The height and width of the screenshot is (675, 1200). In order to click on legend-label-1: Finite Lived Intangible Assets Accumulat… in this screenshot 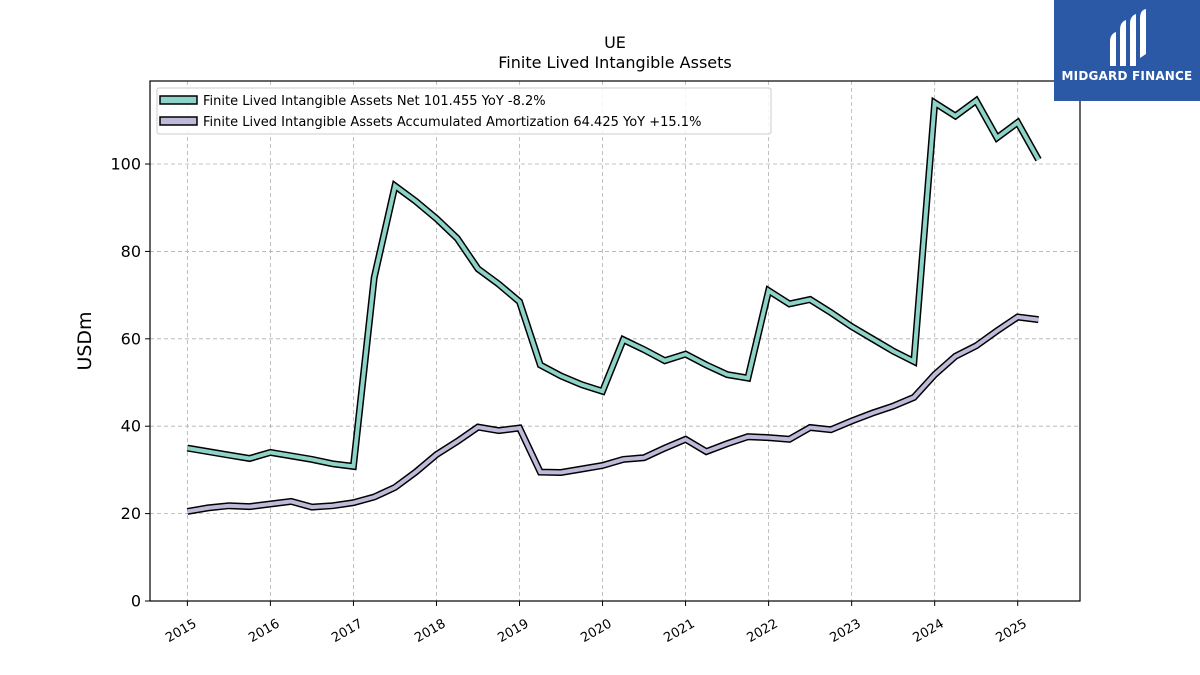, I will do `click(452, 122)`.